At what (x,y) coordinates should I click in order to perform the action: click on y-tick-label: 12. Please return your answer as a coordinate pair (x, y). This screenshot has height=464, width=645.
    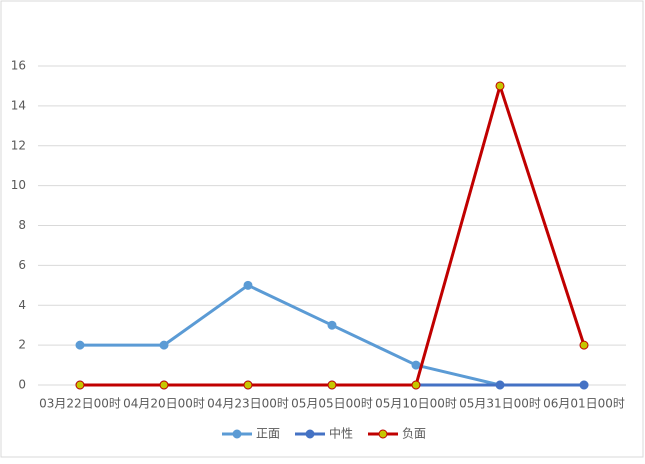
    Looking at the image, I should click on (18, 145).